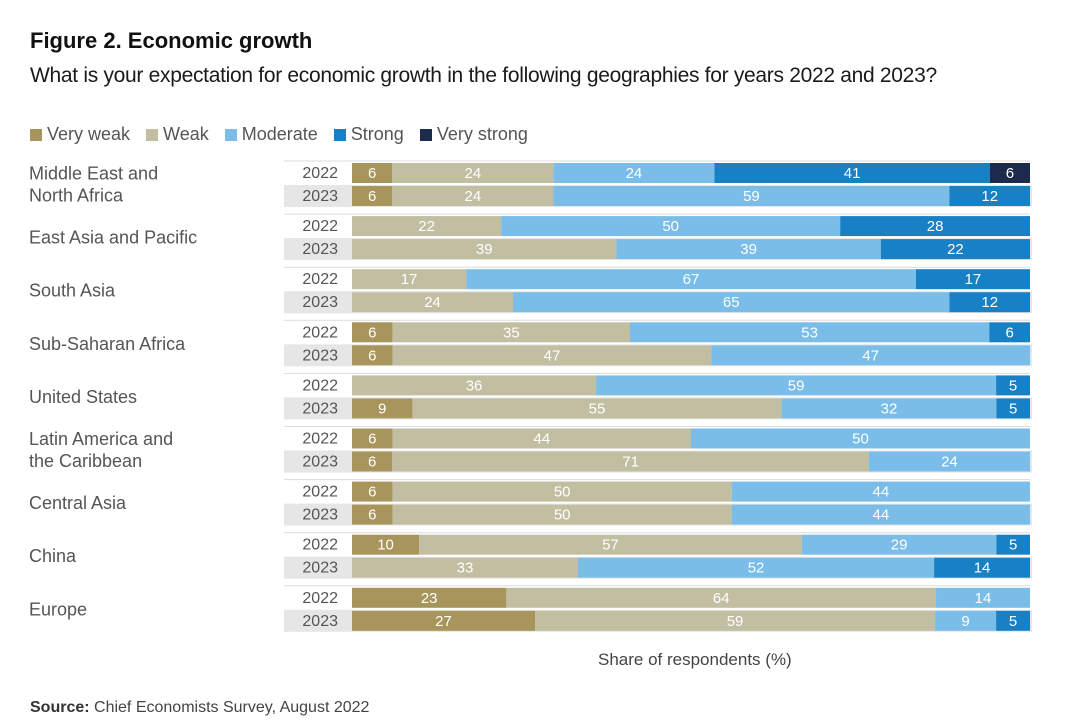 The width and height of the screenshot is (1079, 727). Describe the element at coordinates (76, 196) in the screenshot. I see `region-label-line: North Africa` at that location.